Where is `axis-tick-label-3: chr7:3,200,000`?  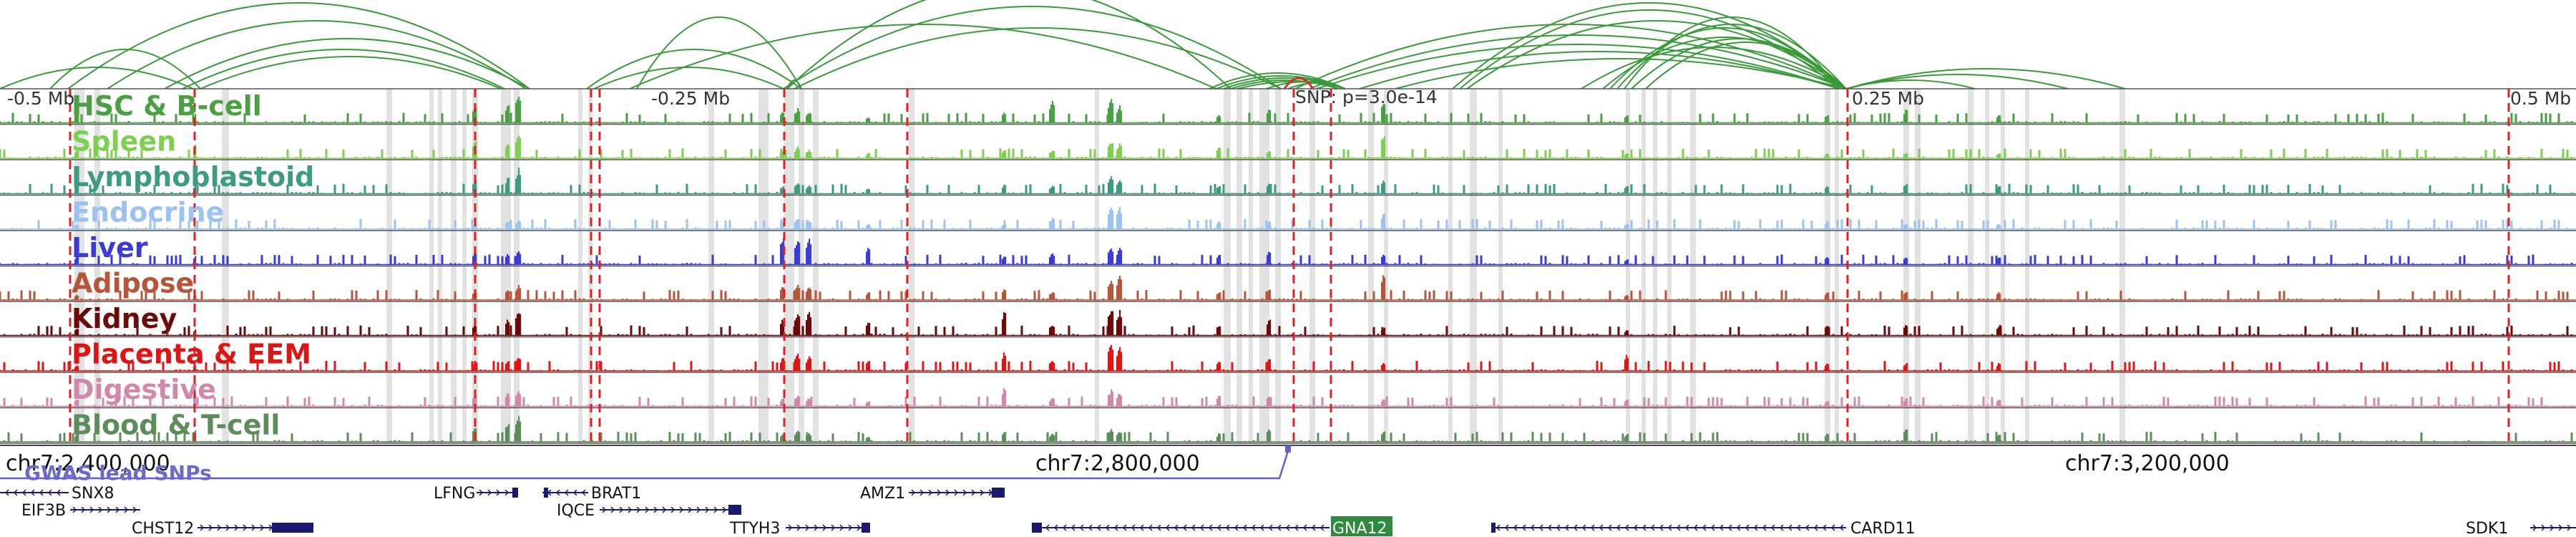 axis-tick-label-3: chr7:3,200,000 is located at coordinates (2147, 463).